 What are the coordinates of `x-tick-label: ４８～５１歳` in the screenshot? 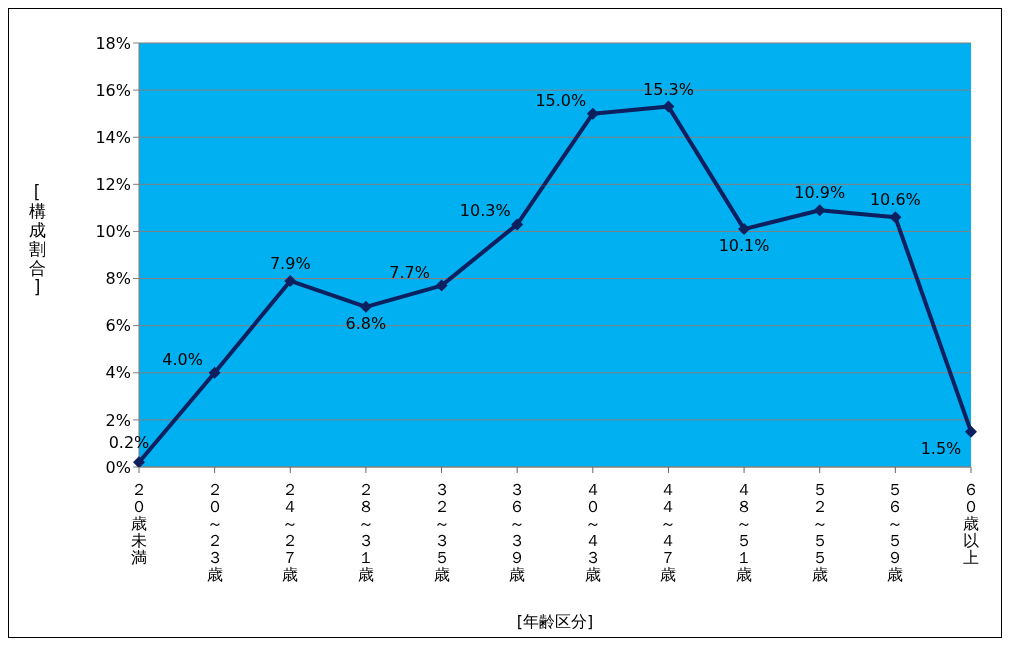 It's located at (744, 532).